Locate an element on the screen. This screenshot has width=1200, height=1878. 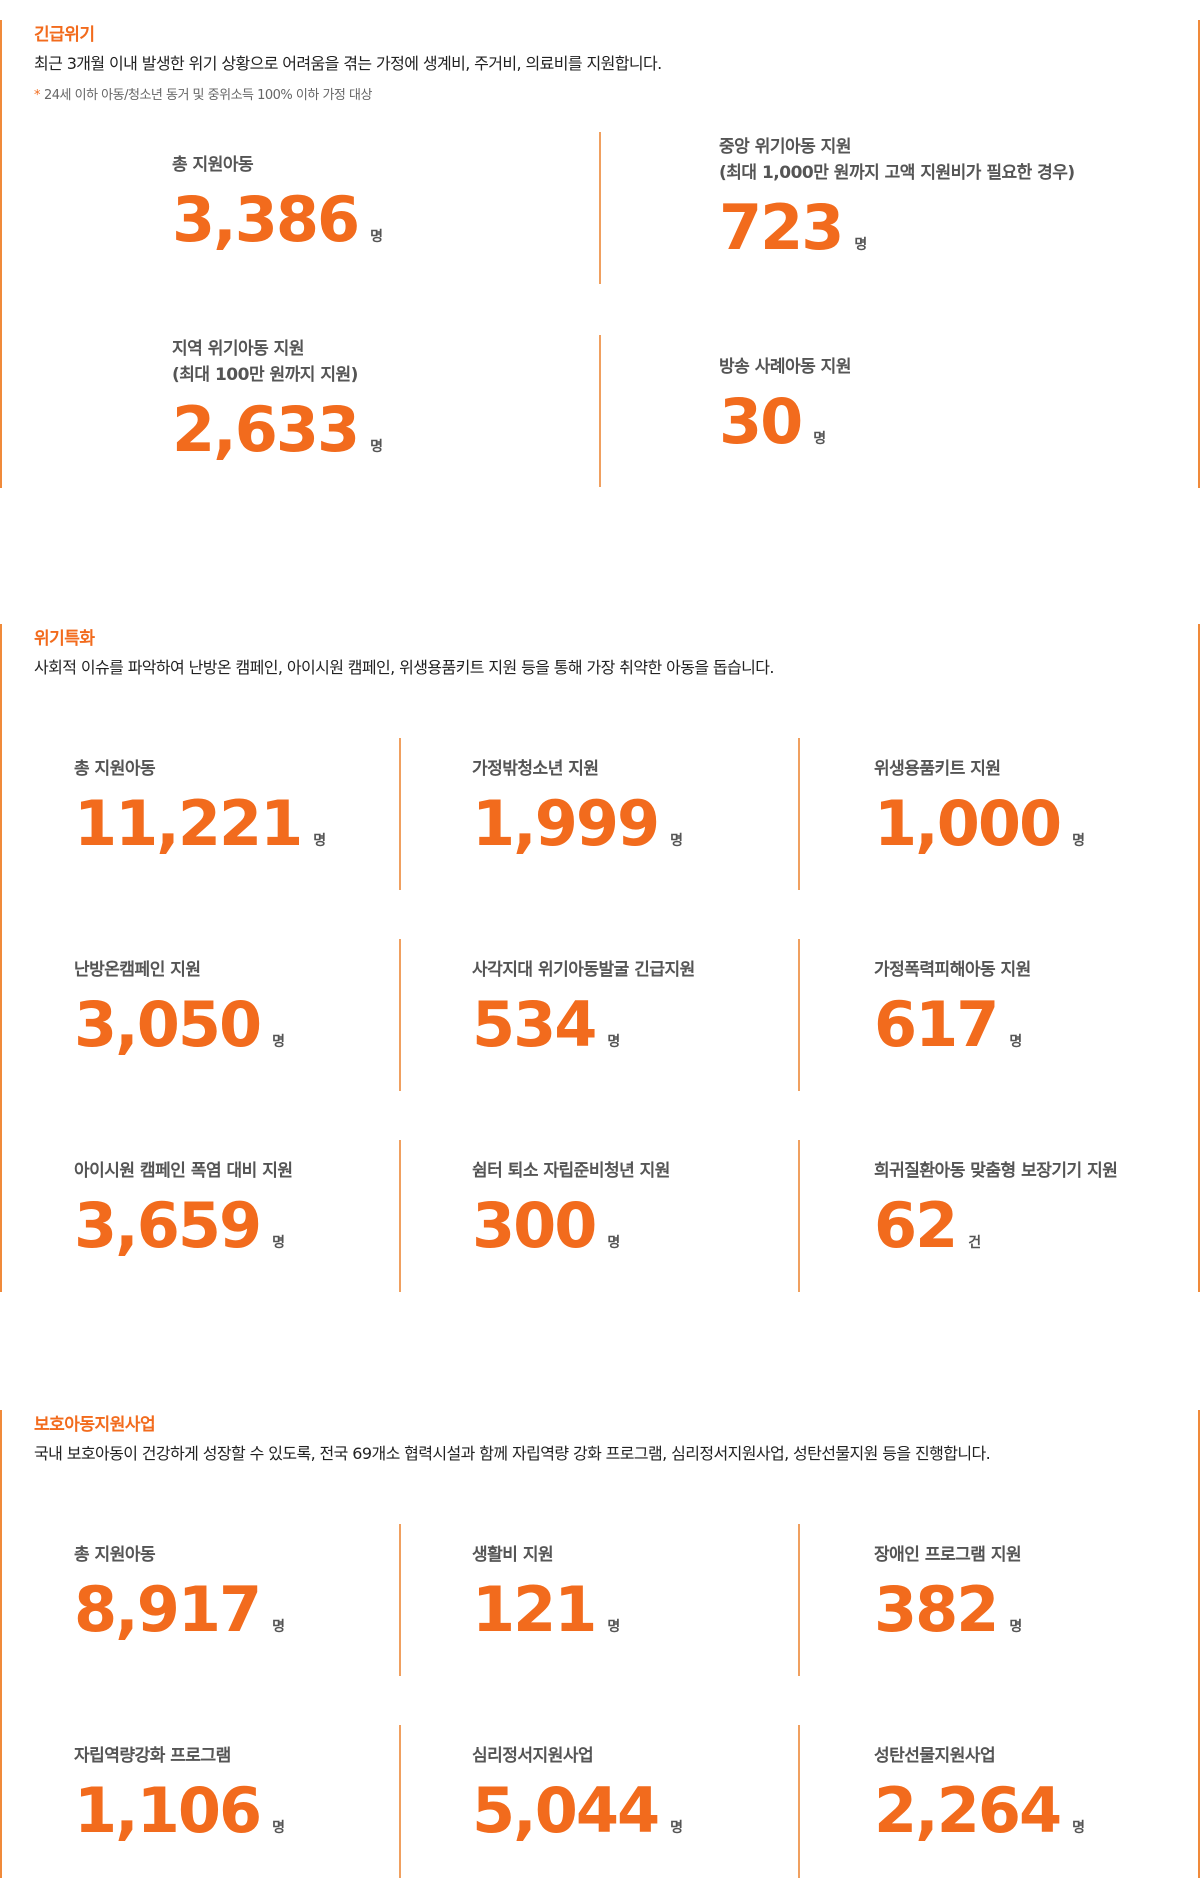
stat-living-expenses: 생활비 지원 121 명 is located at coordinates (546, 1592).